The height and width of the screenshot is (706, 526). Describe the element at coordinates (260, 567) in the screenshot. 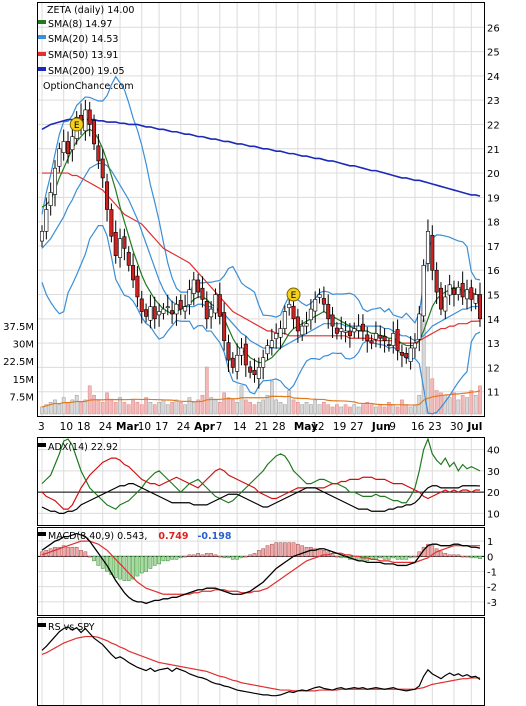

I see `macd-signal-line` at that location.